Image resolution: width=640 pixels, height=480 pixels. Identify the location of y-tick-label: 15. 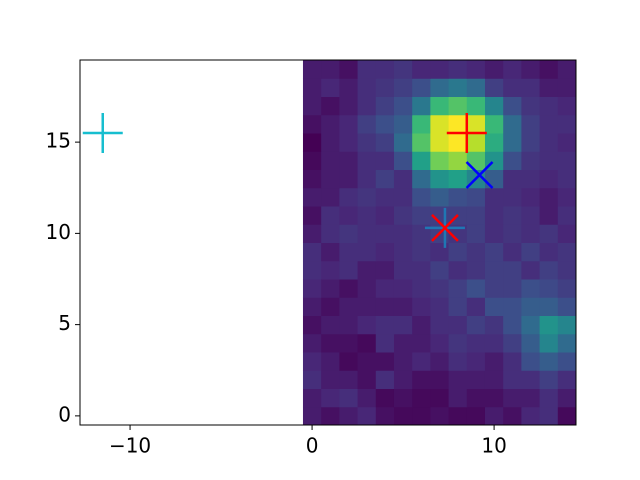
(58, 141).